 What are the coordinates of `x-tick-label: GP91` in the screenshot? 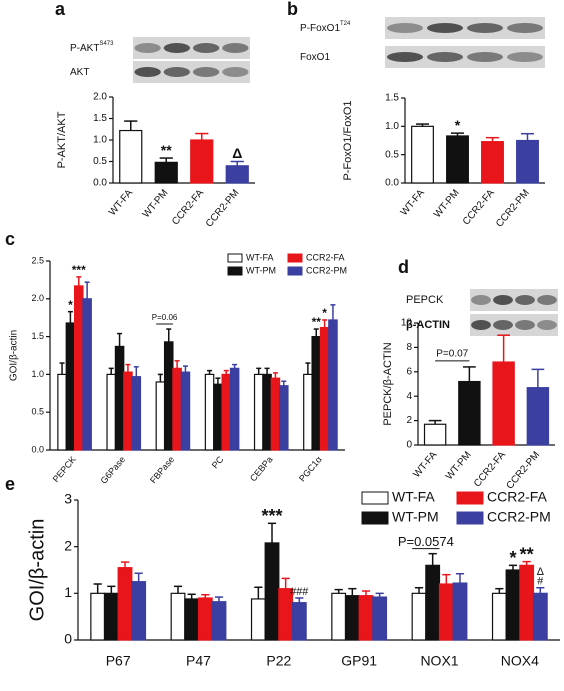 It's located at (359, 661).